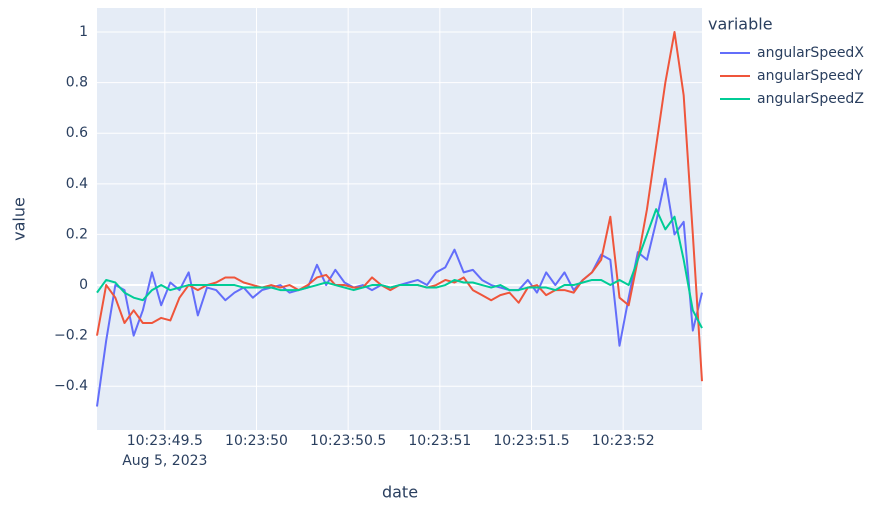  I want to click on legend-label: angularSpeedY, so click(810, 76).